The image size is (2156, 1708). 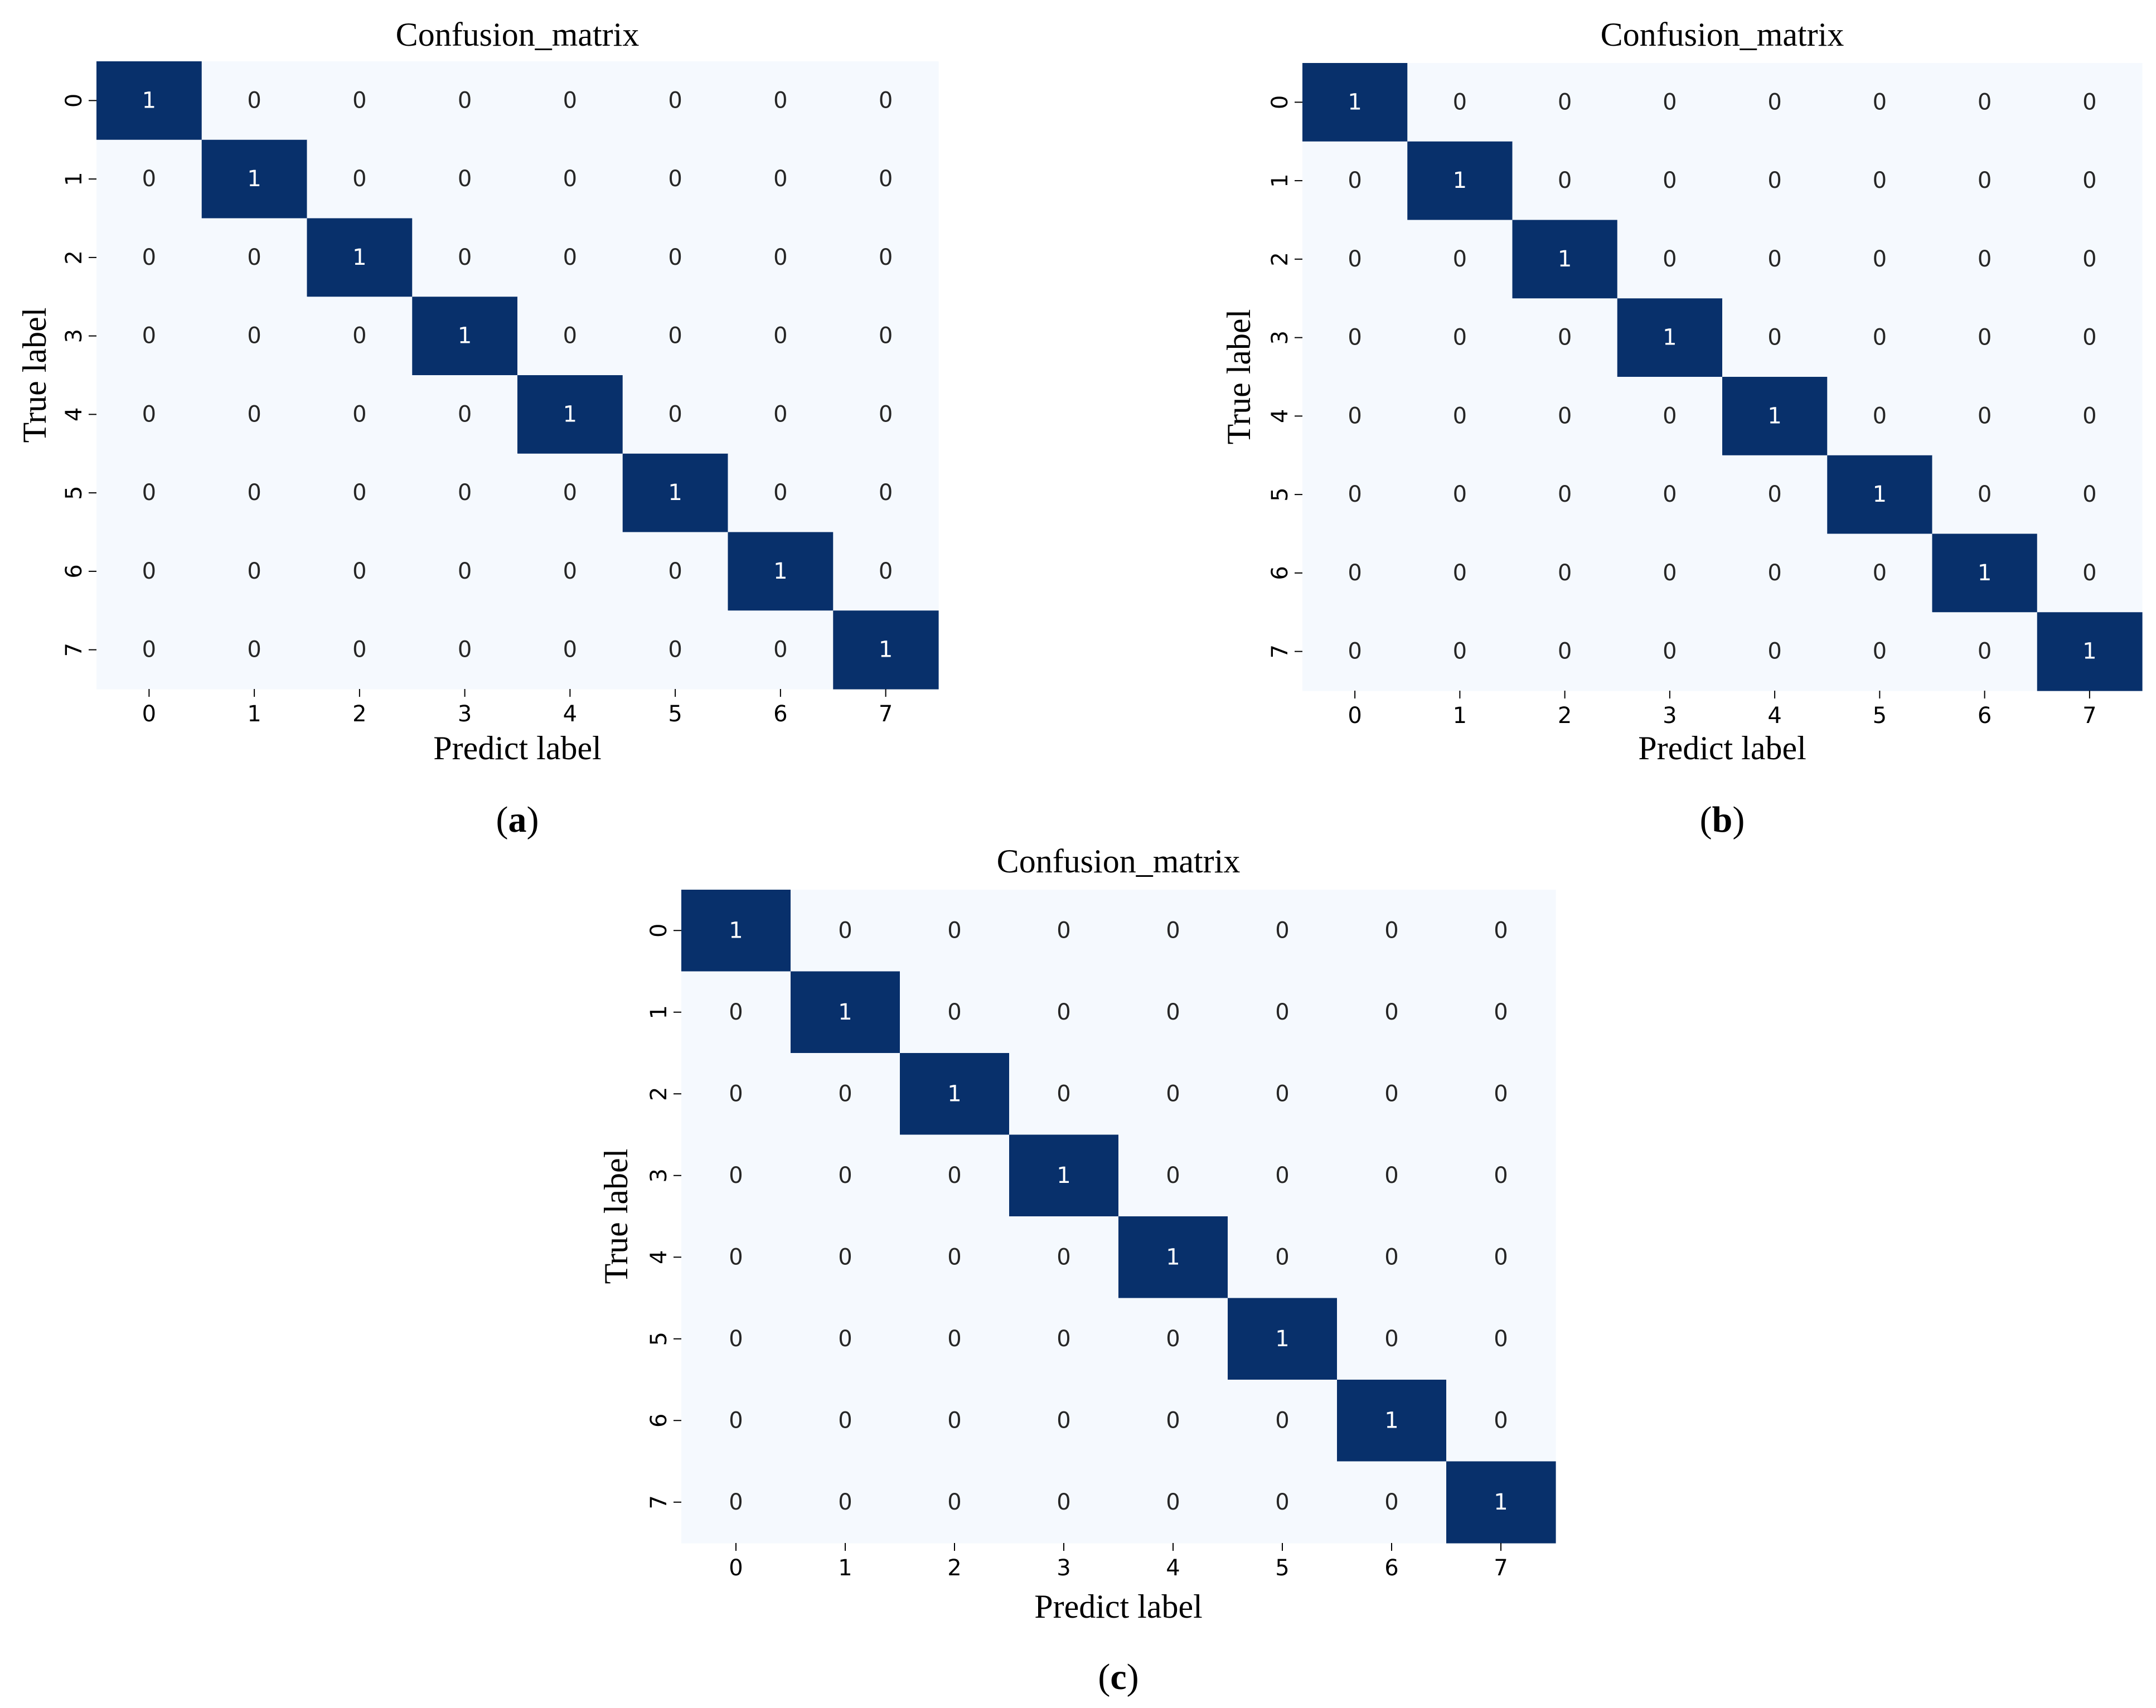 I want to click on x-tick-label: 7, so click(x=2089, y=716).